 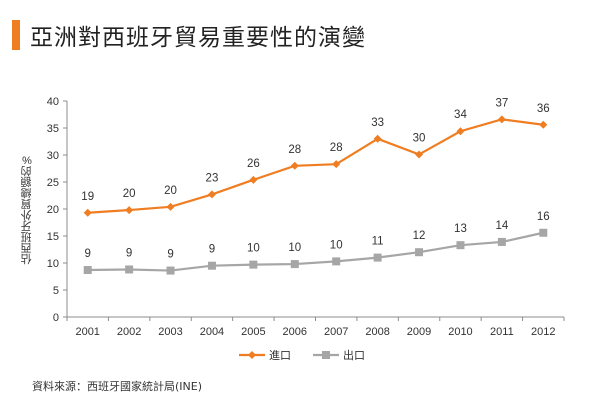 I want to click on y-tick-label: 0, so click(x=56, y=318).